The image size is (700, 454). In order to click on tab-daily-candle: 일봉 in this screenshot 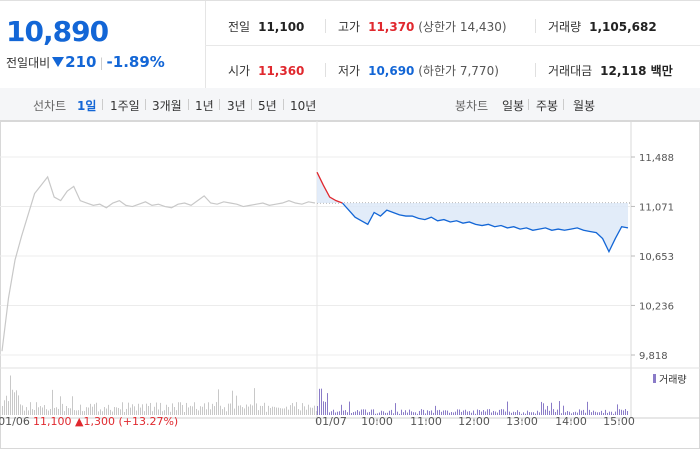, I will do `click(513, 106)`.